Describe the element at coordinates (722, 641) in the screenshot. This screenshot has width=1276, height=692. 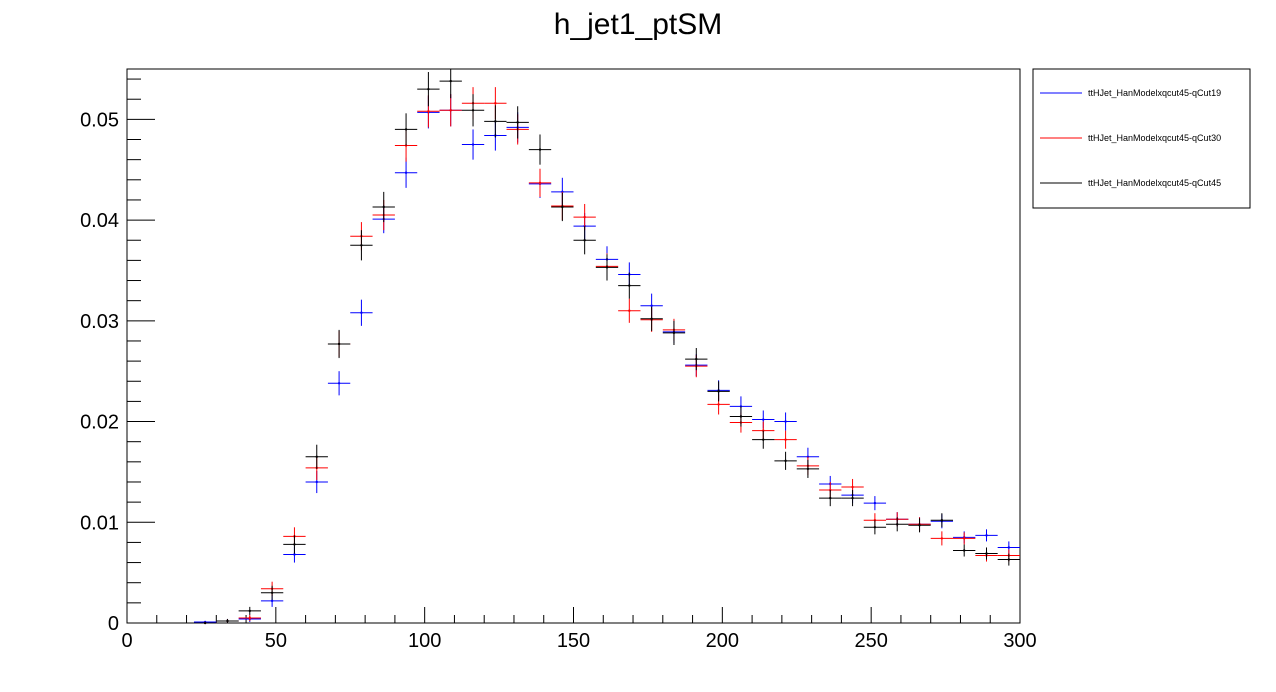
I see `x-tick-label: 200` at that location.